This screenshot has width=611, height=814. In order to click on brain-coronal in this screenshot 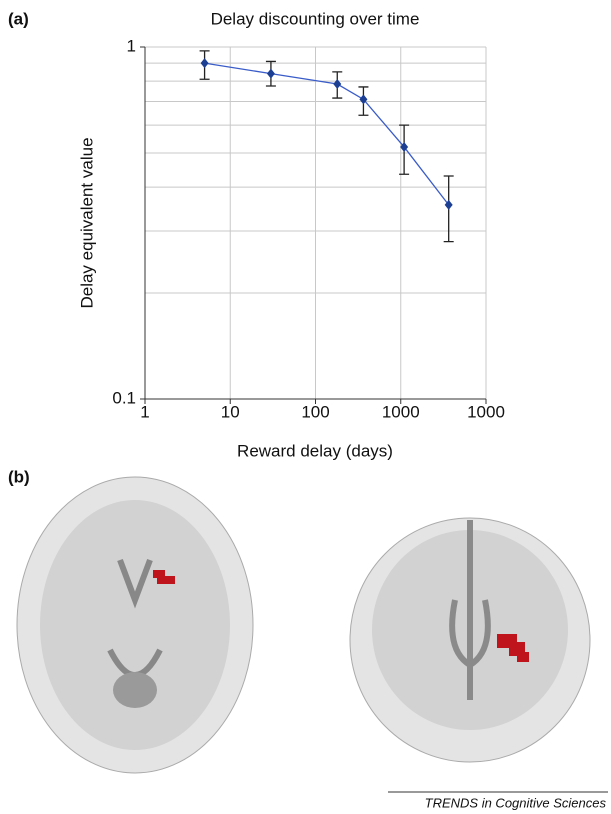, I will do `click(470, 640)`.